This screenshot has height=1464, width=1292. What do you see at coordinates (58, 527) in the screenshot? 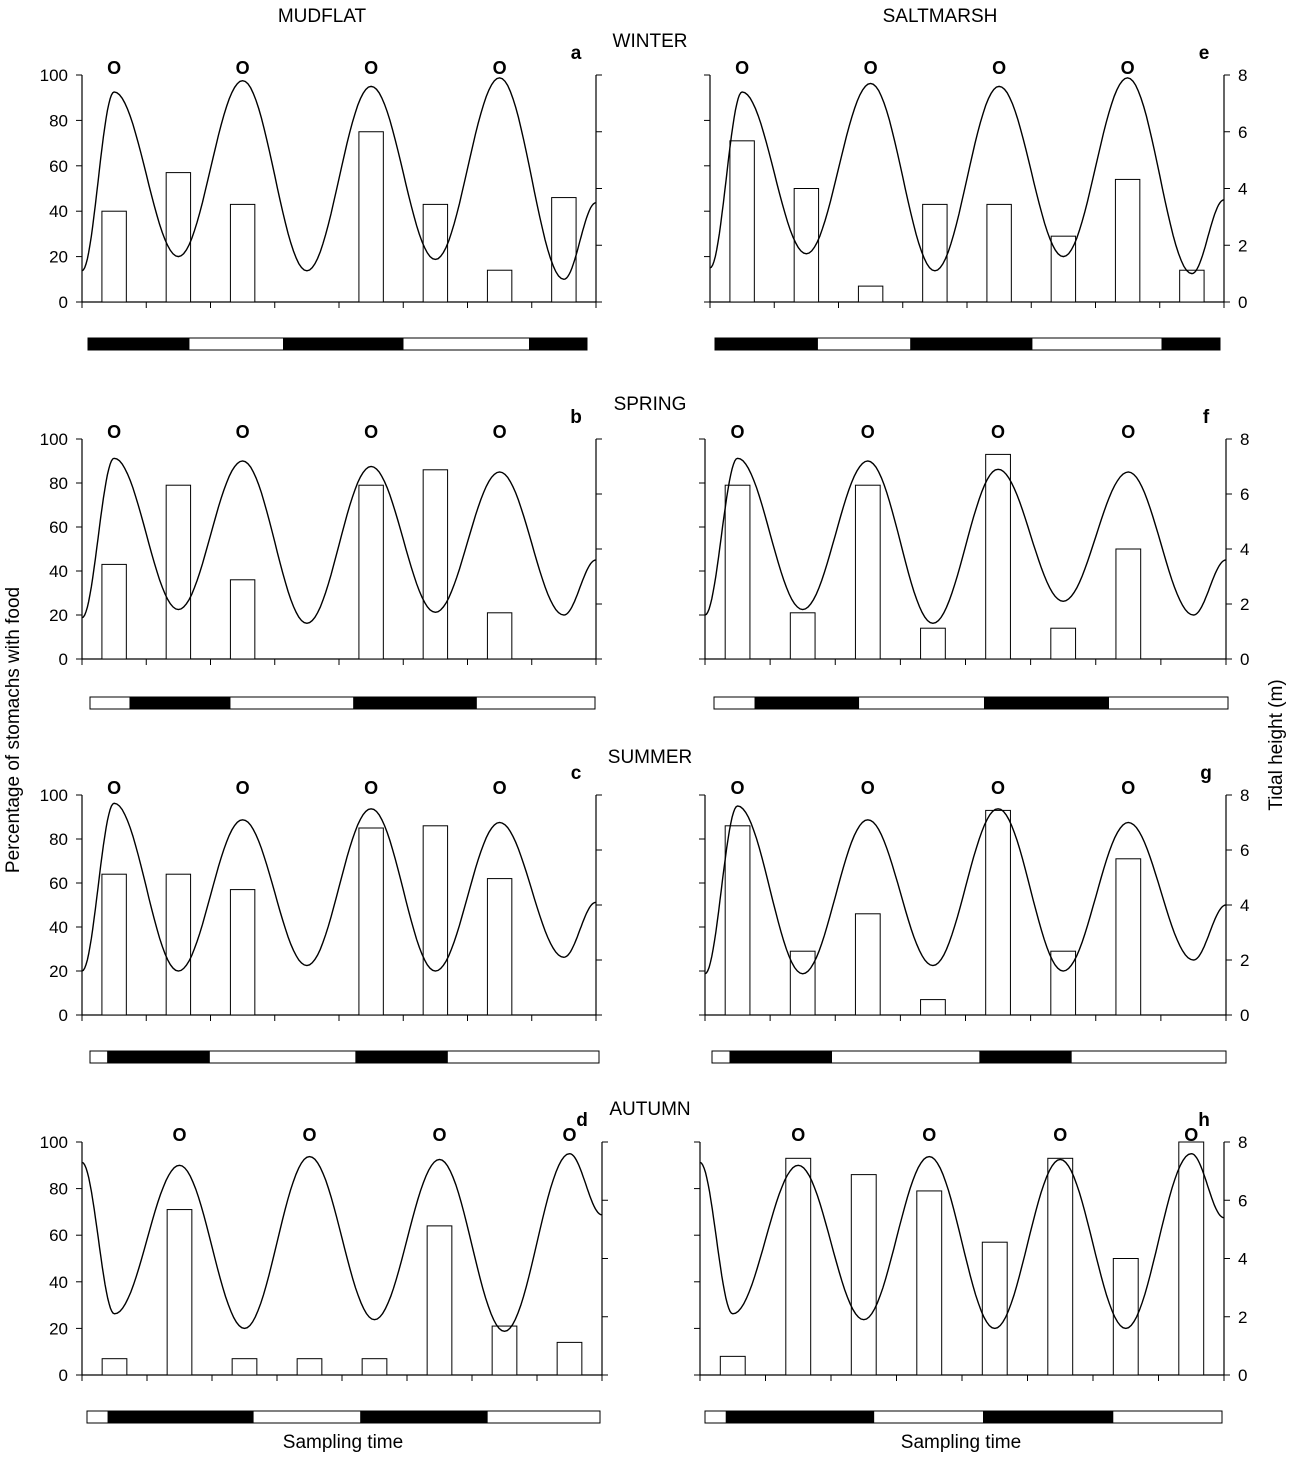
I see `y-tick-label-left: 60` at bounding box center [58, 527].